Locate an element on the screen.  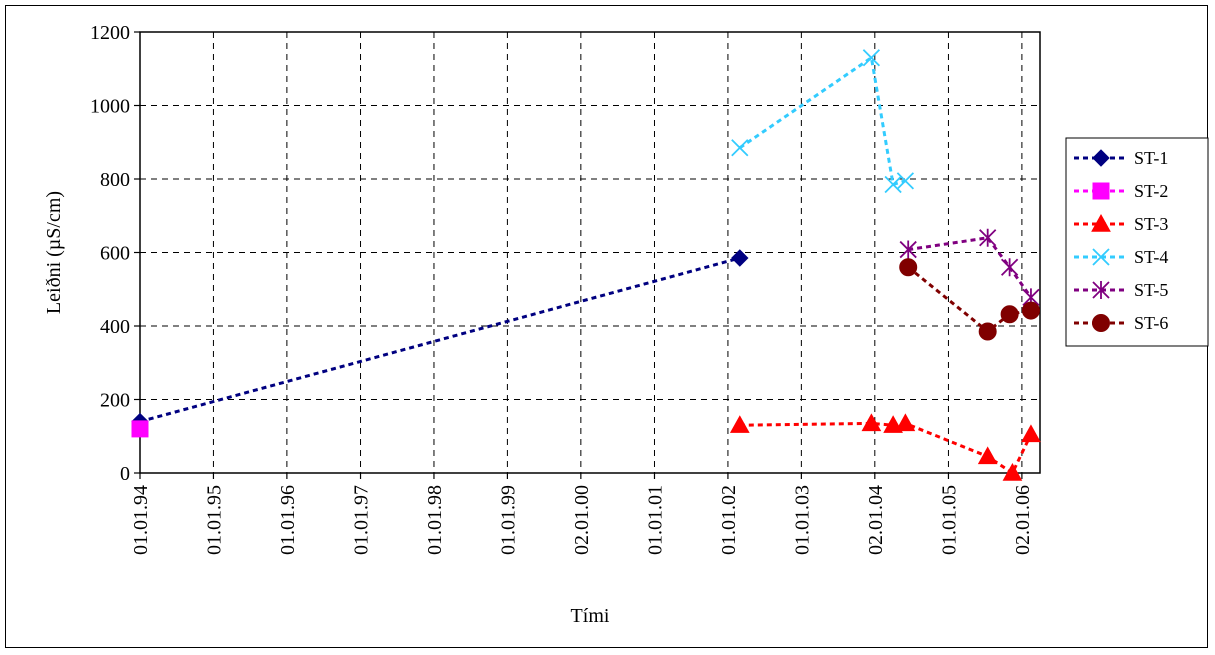
legend-label: ST-2 is located at coordinates (1151, 191).